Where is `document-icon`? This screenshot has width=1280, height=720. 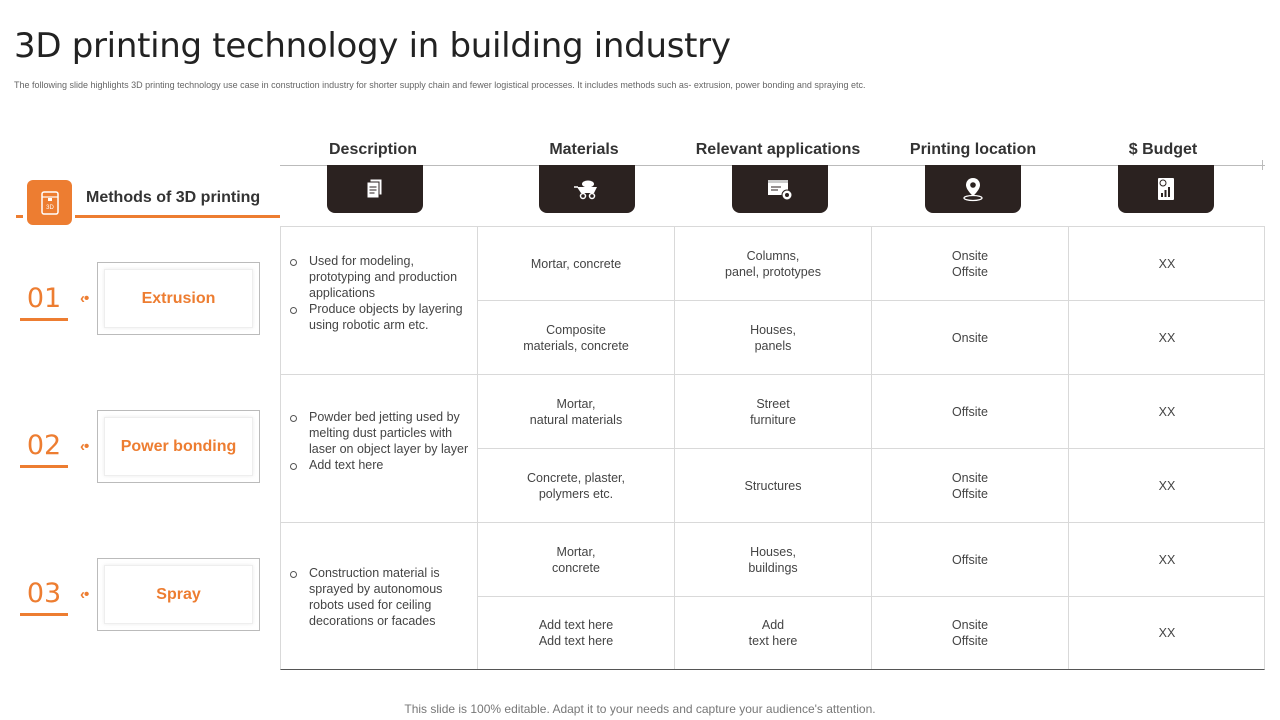 document-icon is located at coordinates (374, 188).